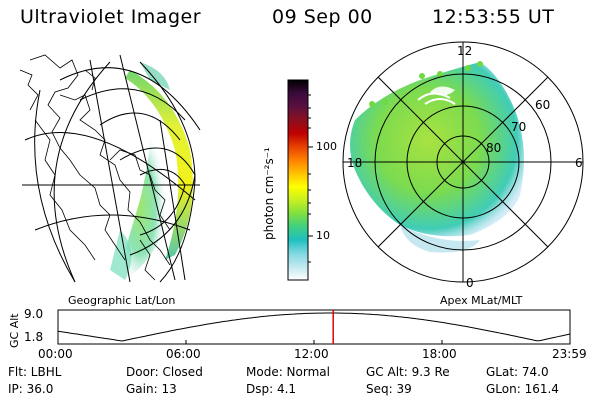 This screenshot has height=400, width=600. What do you see at coordinates (288, 372) in the screenshot?
I see `info-mode: Mode: Normal` at bounding box center [288, 372].